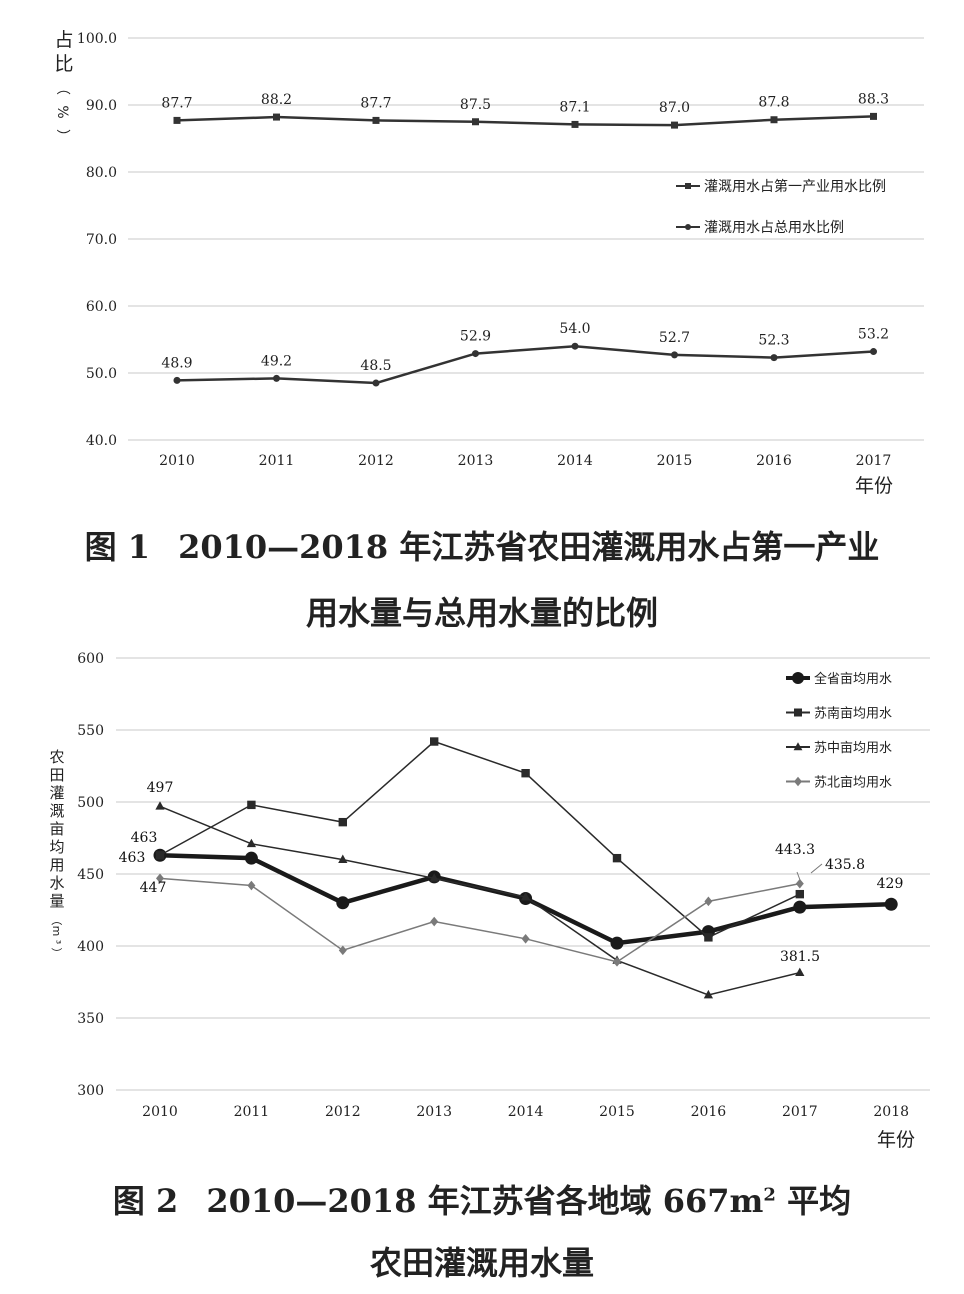  Describe the element at coordinates (874, 461) in the screenshot. I see `x-tick-label: 2017` at that location.